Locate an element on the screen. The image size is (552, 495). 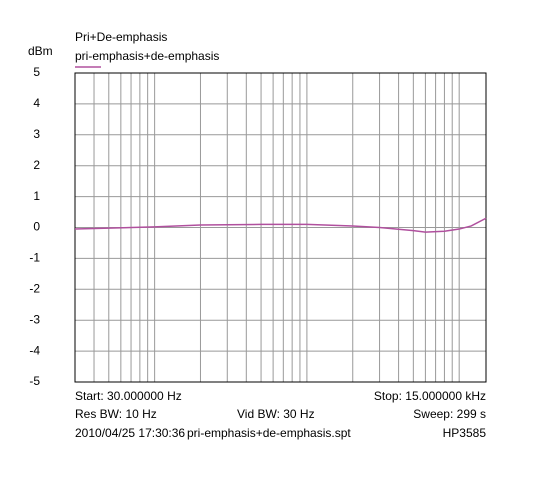
sweep-label: Sweep: 299 s is located at coordinates (449, 414).